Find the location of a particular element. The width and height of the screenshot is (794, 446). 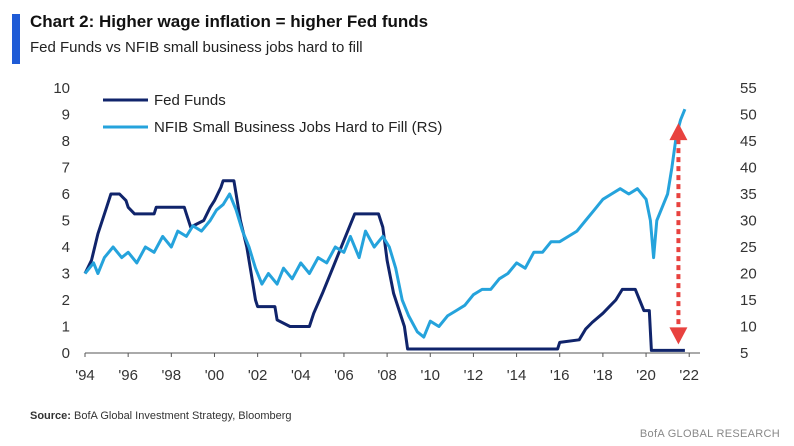

x-tick-label: '94 is located at coordinates (85, 375).